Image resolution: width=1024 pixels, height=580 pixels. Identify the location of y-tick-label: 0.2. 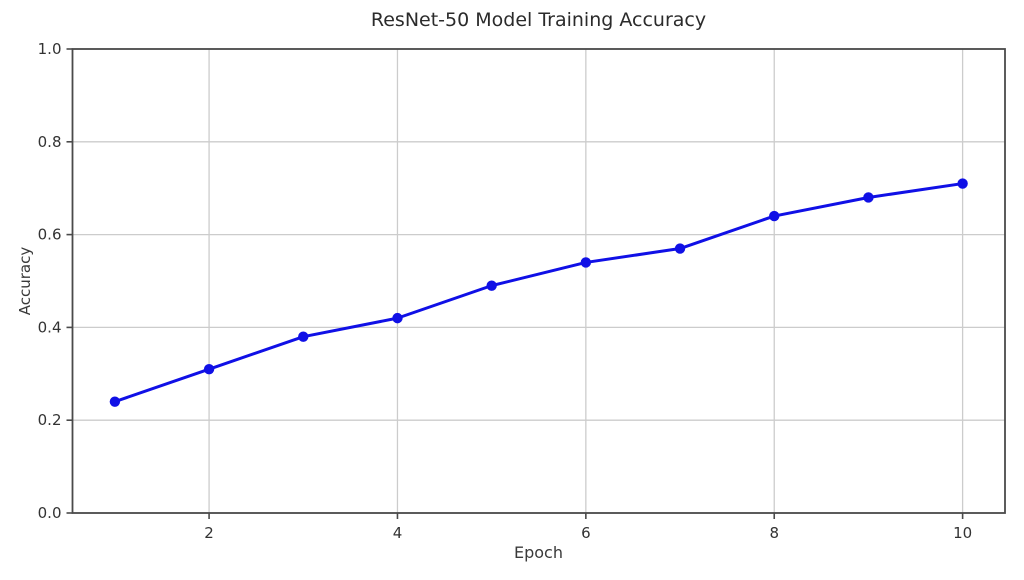
(50, 420).